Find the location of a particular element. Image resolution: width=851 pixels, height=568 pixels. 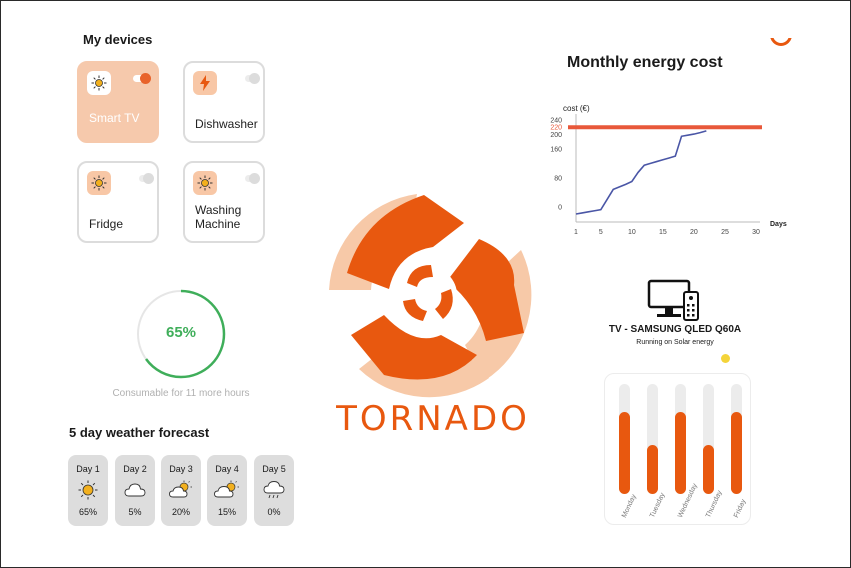

day-label: Day 3 is located at coordinates (181, 469).